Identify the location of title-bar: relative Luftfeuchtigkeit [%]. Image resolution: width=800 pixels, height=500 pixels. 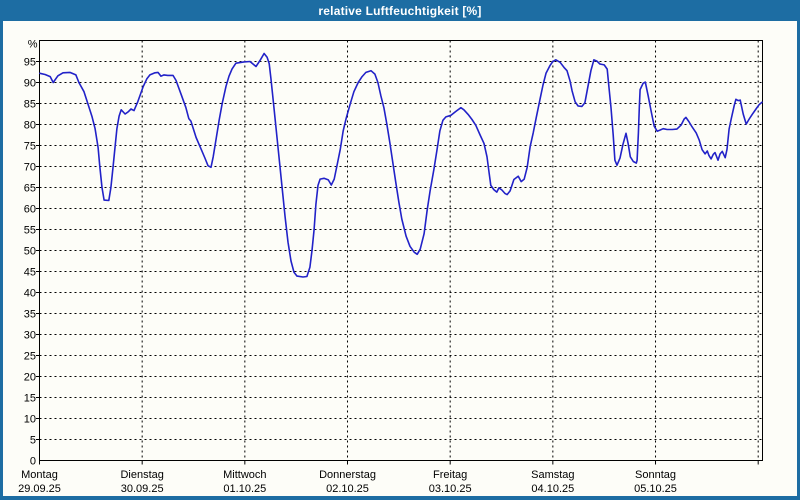
(400, 10).